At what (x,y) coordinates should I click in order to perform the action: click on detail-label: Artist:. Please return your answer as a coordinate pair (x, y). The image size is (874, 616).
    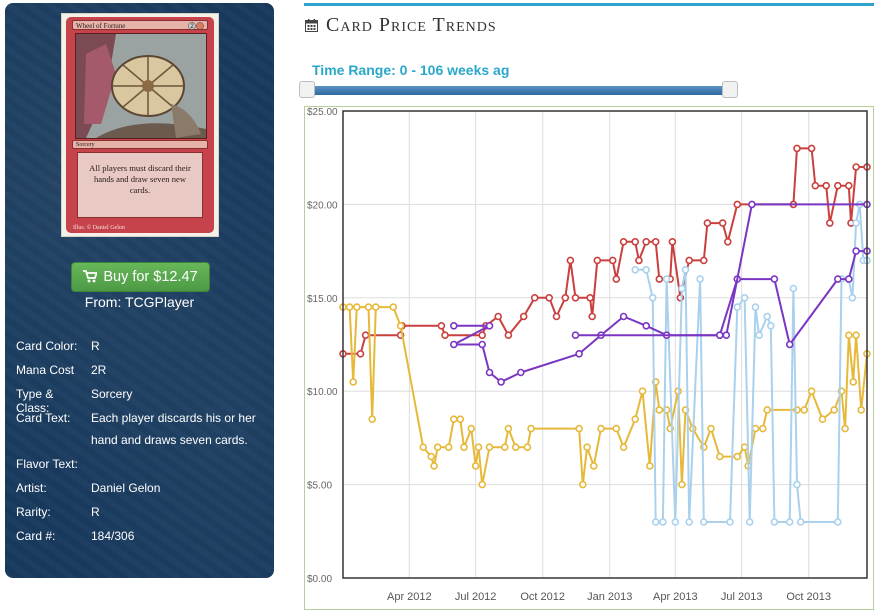
    Looking at the image, I should click on (31, 488).